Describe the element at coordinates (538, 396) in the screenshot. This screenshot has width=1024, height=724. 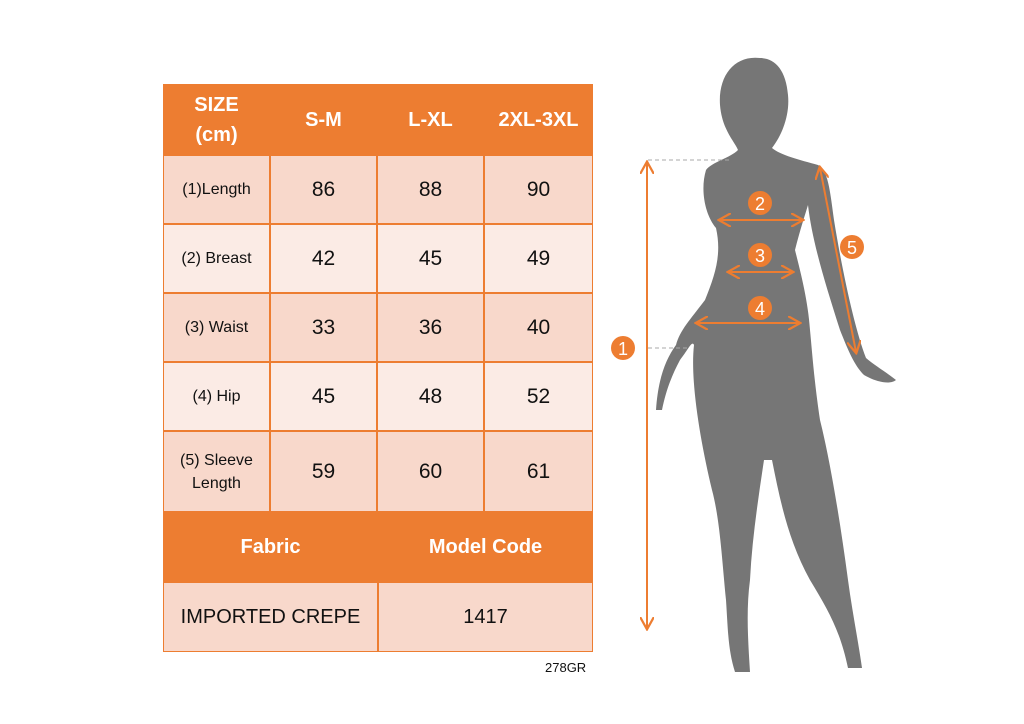
I see `cell: 52` at that location.